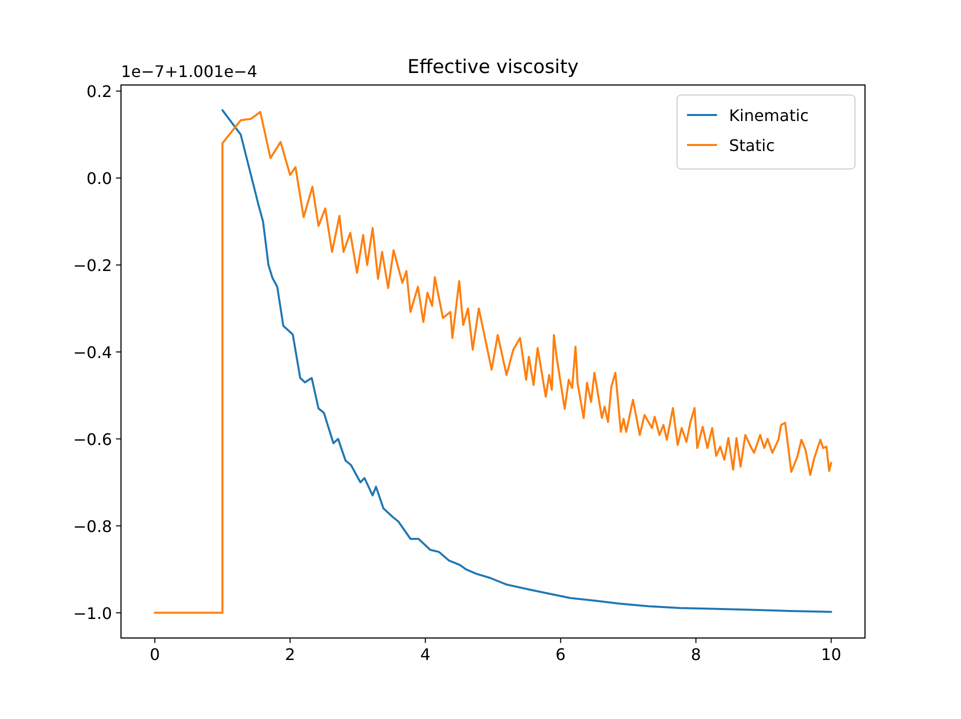 The width and height of the screenshot is (961, 719). What do you see at coordinates (493, 67) in the screenshot?
I see `chart-title: Effective viscosity` at bounding box center [493, 67].